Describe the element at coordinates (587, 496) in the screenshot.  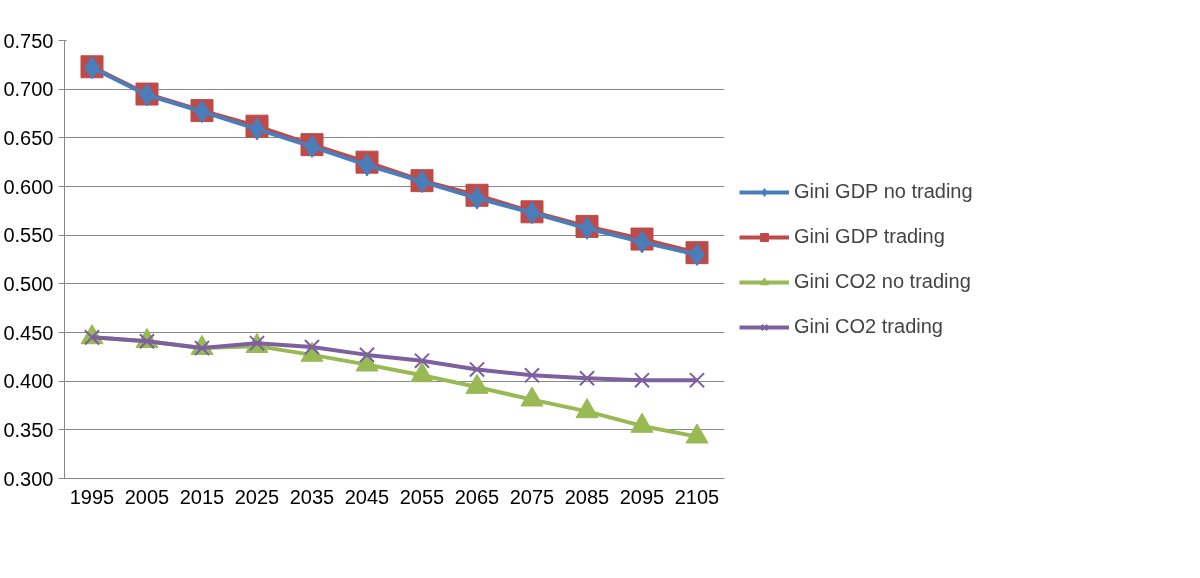
I see `x-tick-label: 2085` at that location.